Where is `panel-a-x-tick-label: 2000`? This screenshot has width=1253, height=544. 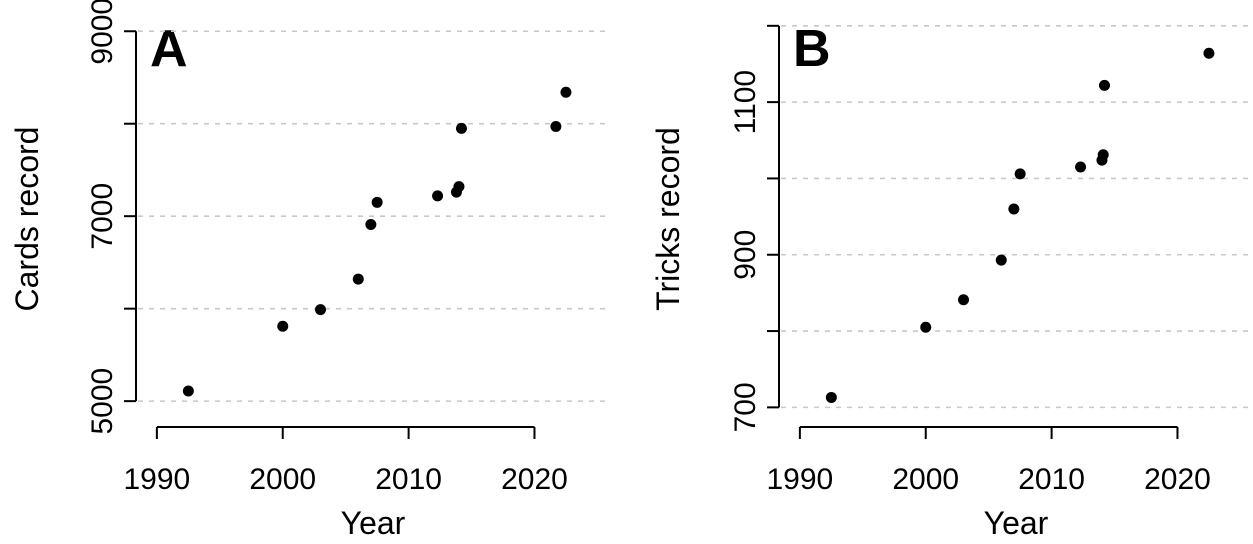
panel-a-x-tick-label: 2000 is located at coordinates (282, 479).